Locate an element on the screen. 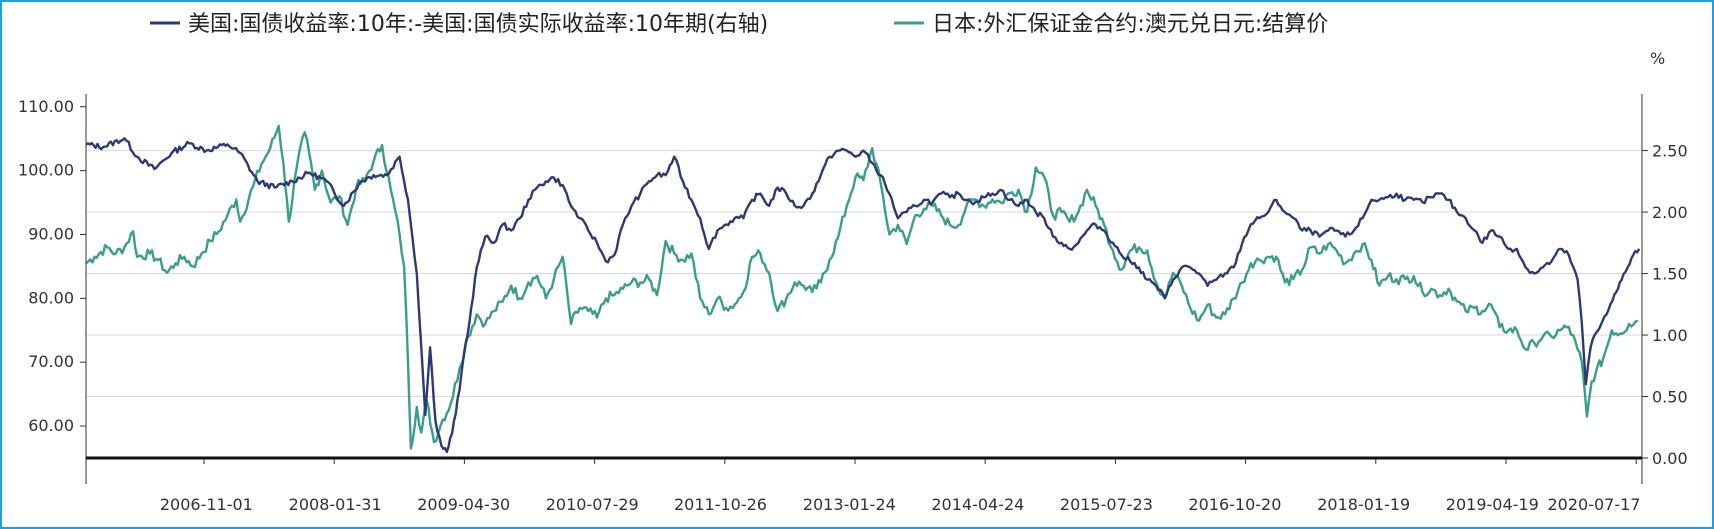 This screenshot has height=529, width=1714. x-tick-label: 2015-07-23 is located at coordinates (1106, 504).